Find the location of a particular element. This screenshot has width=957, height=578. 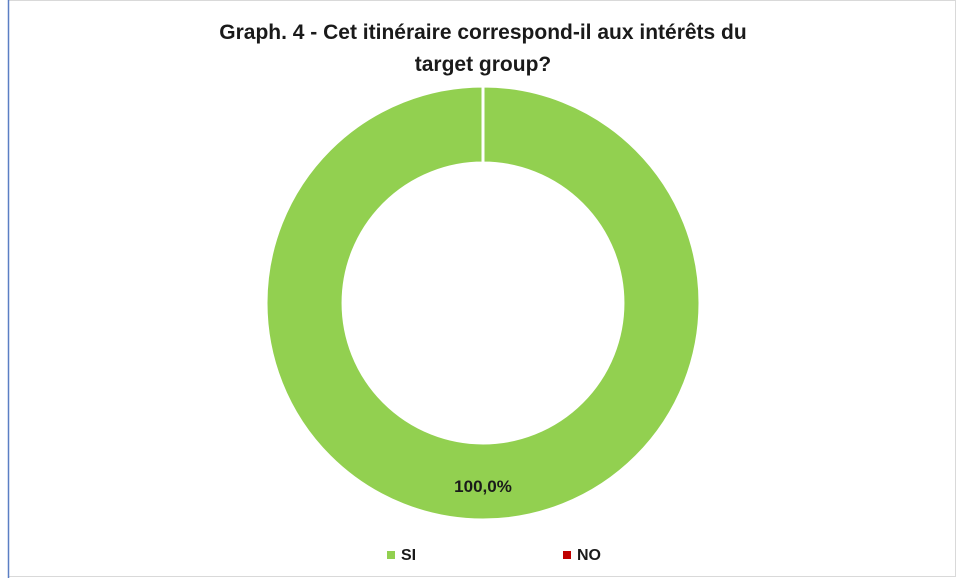

legend-label: SI is located at coordinates (408, 555).